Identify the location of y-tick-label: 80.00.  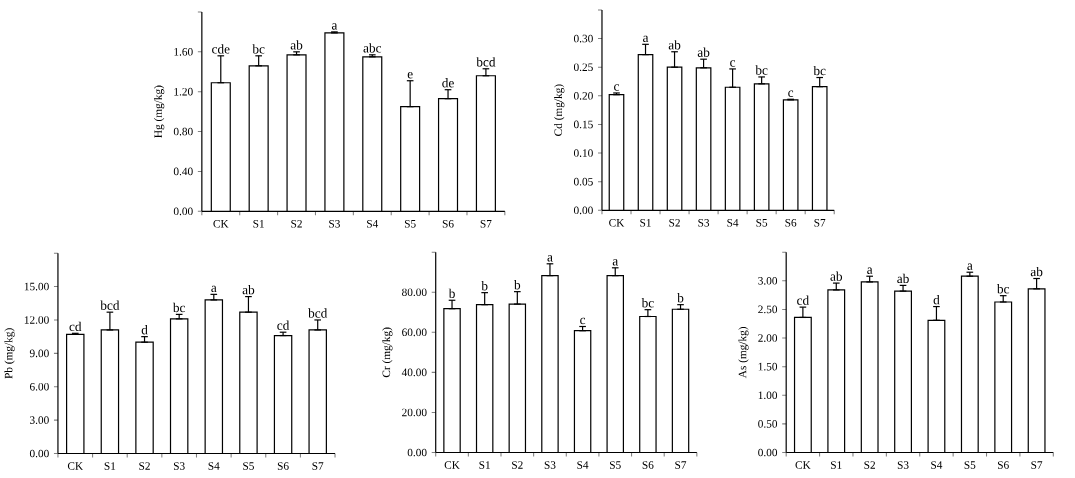
(414, 292).